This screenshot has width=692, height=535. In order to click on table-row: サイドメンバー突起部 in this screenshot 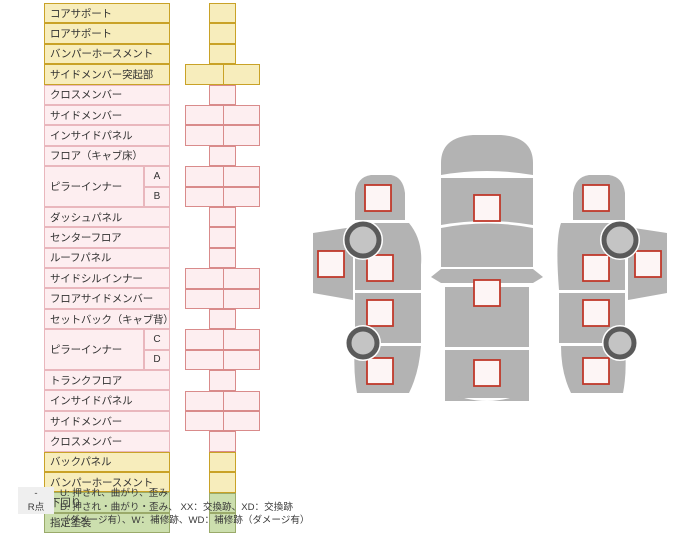, I will do `click(152, 74)`.